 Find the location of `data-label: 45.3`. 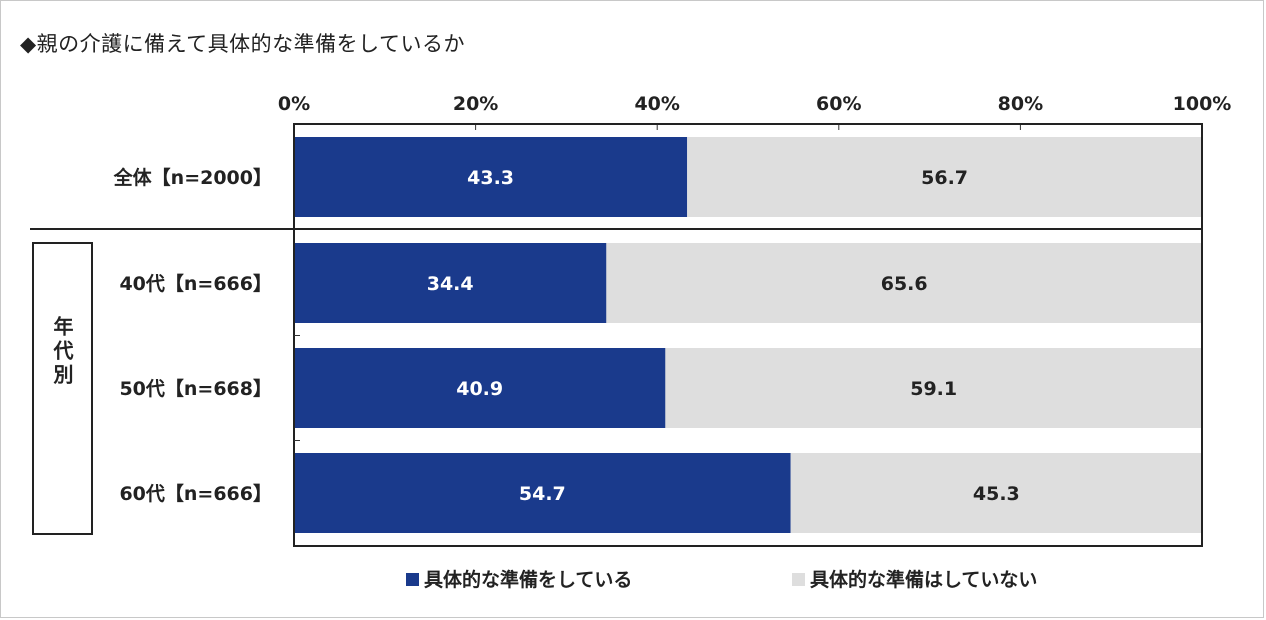

data-label: 45.3 is located at coordinates (996, 494).